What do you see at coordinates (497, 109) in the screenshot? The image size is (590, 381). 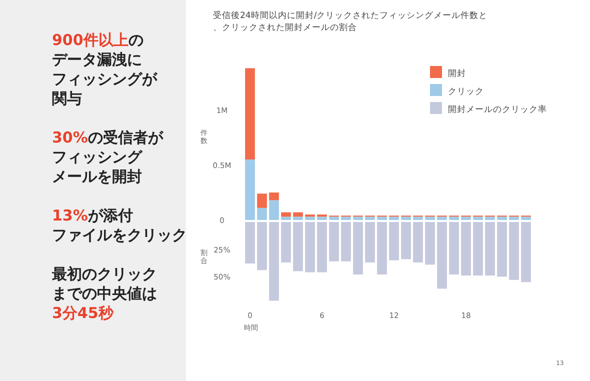 I see `legend-label: 開封メールのクリック率` at bounding box center [497, 109].